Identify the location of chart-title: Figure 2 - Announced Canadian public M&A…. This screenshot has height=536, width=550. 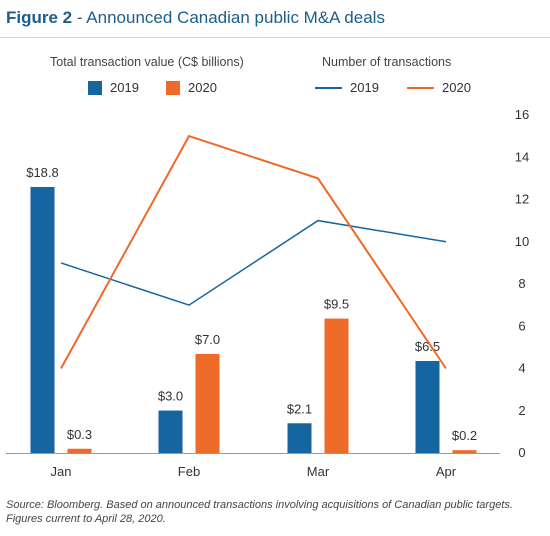
(195, 18).